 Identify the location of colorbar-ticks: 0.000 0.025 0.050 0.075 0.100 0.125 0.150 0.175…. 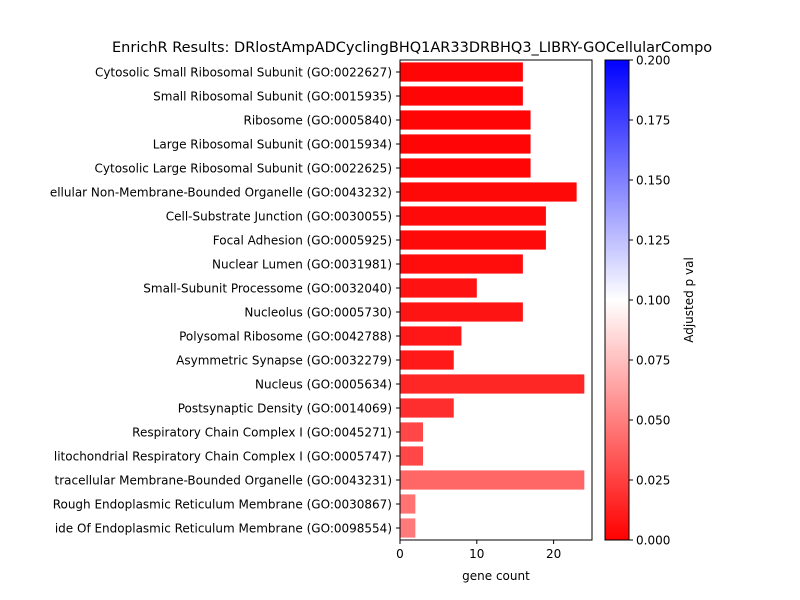
(649, 301).